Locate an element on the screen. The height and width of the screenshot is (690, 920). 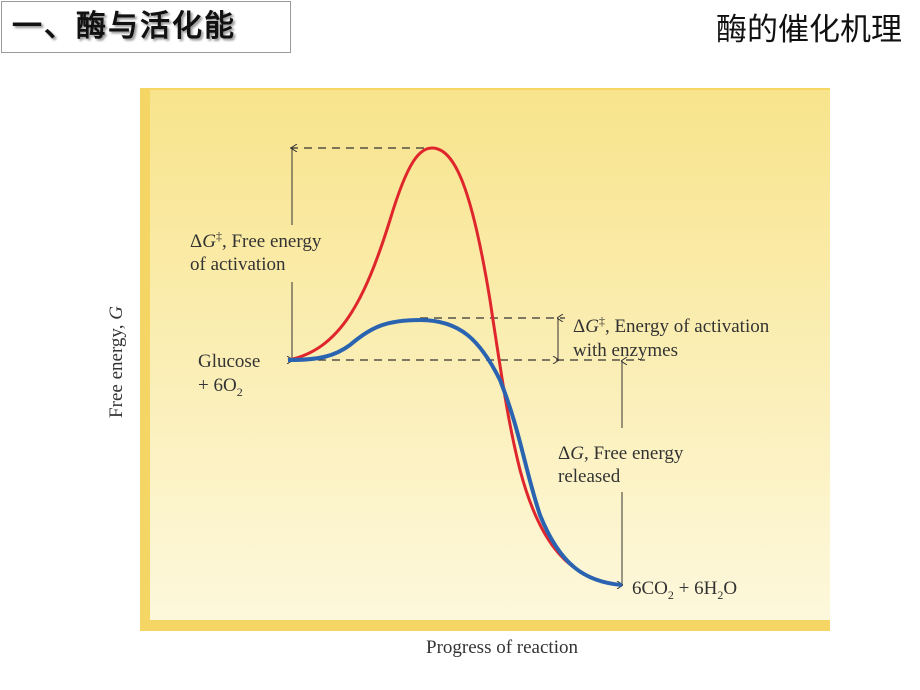
catalyzed-label-line1: ΔG‡, Energy of activation is located at coordinates (671, 325).